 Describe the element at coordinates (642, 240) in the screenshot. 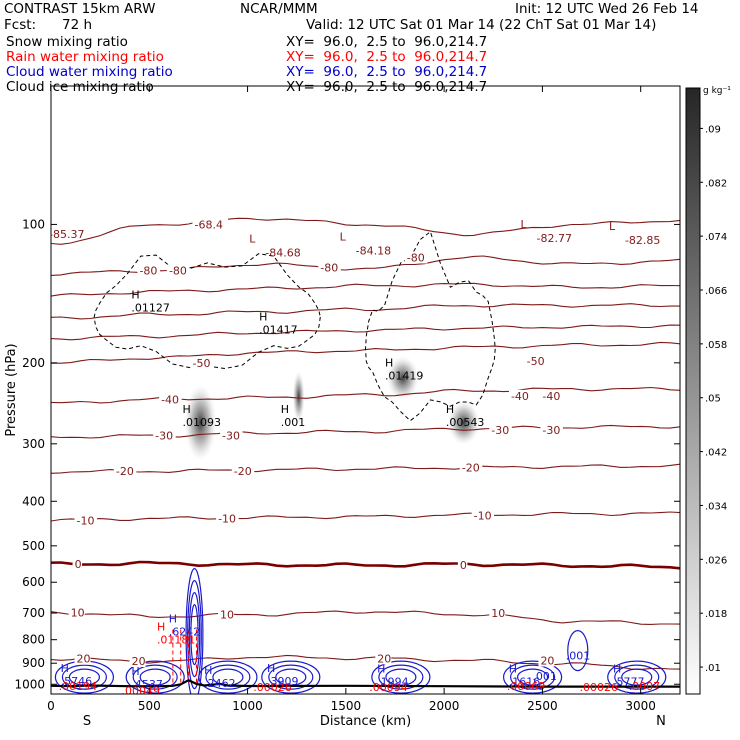

I see `temperature-extreme-value: -82.85` at that location.